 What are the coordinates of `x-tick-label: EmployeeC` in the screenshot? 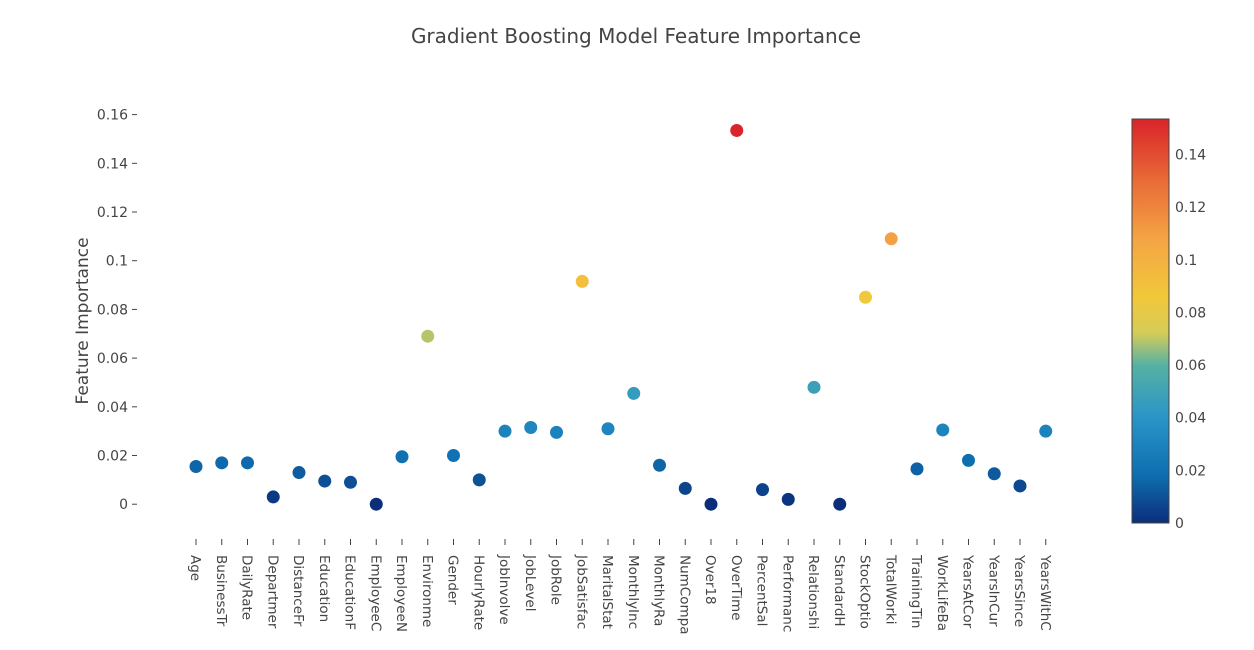 It's located at (375, 593).